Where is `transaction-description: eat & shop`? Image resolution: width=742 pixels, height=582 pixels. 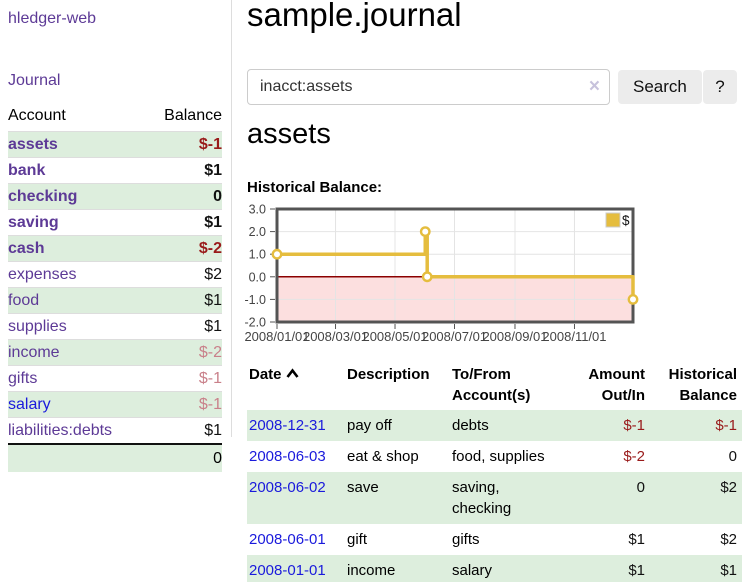 transaction-description: eat & shop is located at coordinates (383, 456).